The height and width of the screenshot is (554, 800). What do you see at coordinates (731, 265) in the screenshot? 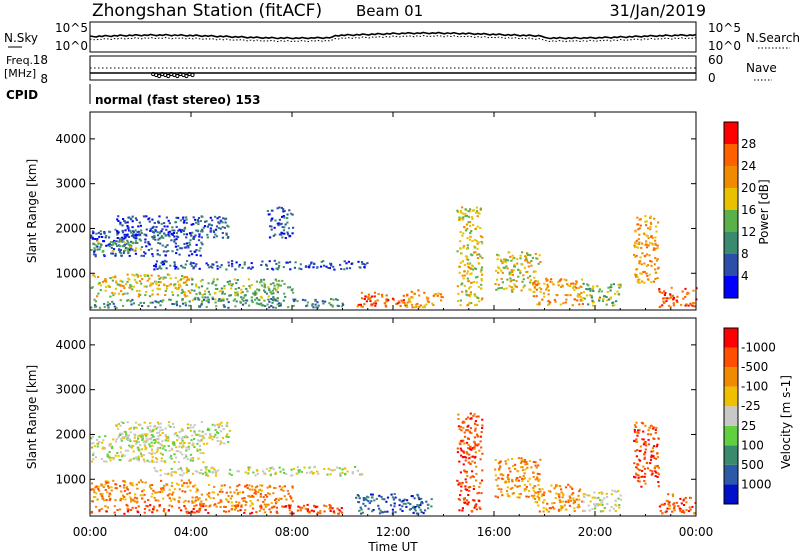
I see `colorbar-segment` at bounding box center [731, 265].